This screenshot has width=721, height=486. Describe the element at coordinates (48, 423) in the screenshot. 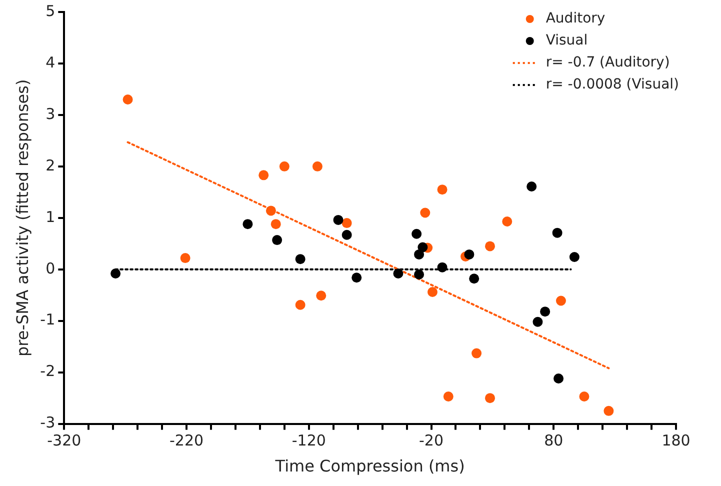

I see `y-tick-label: -3` at that location.